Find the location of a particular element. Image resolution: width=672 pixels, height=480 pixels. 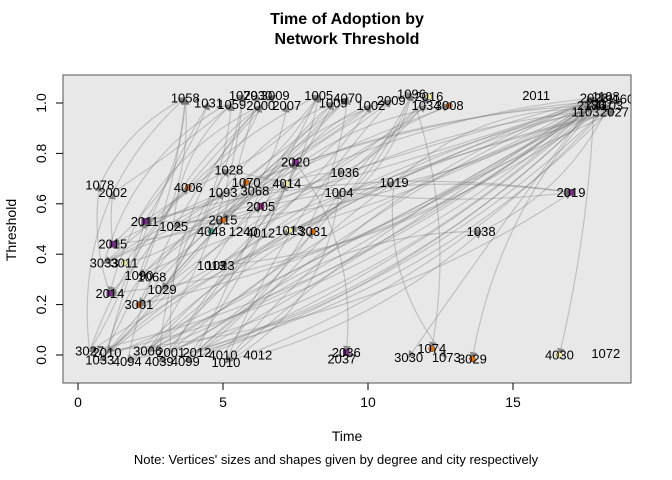

vertex-label: 1059 is located at coordinates (231, 104).